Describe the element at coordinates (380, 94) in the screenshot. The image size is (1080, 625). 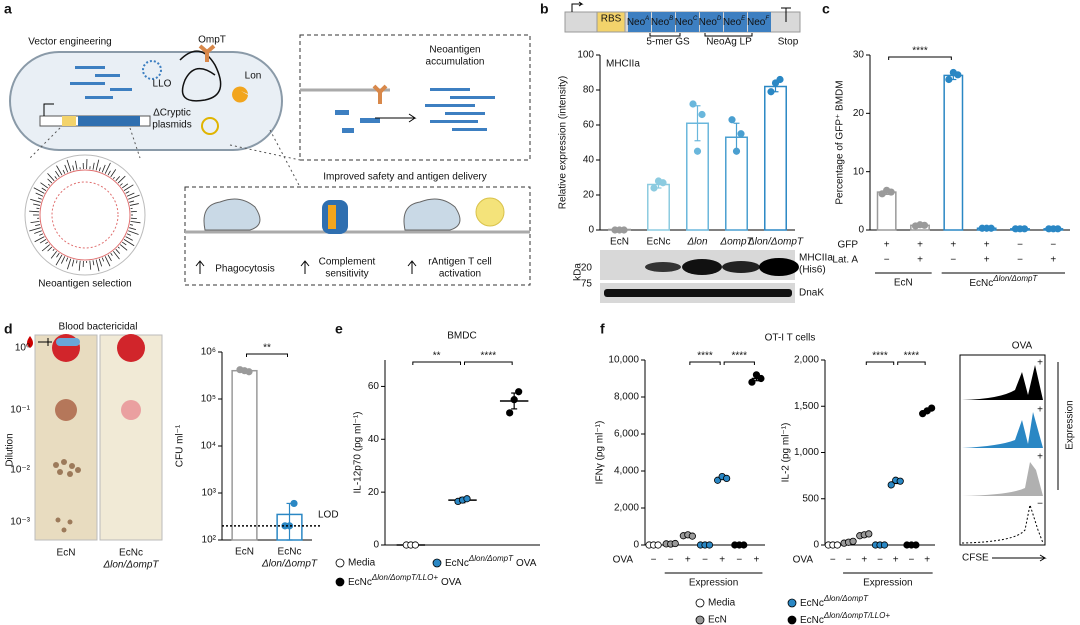
I see `ompt-icon` at that location.